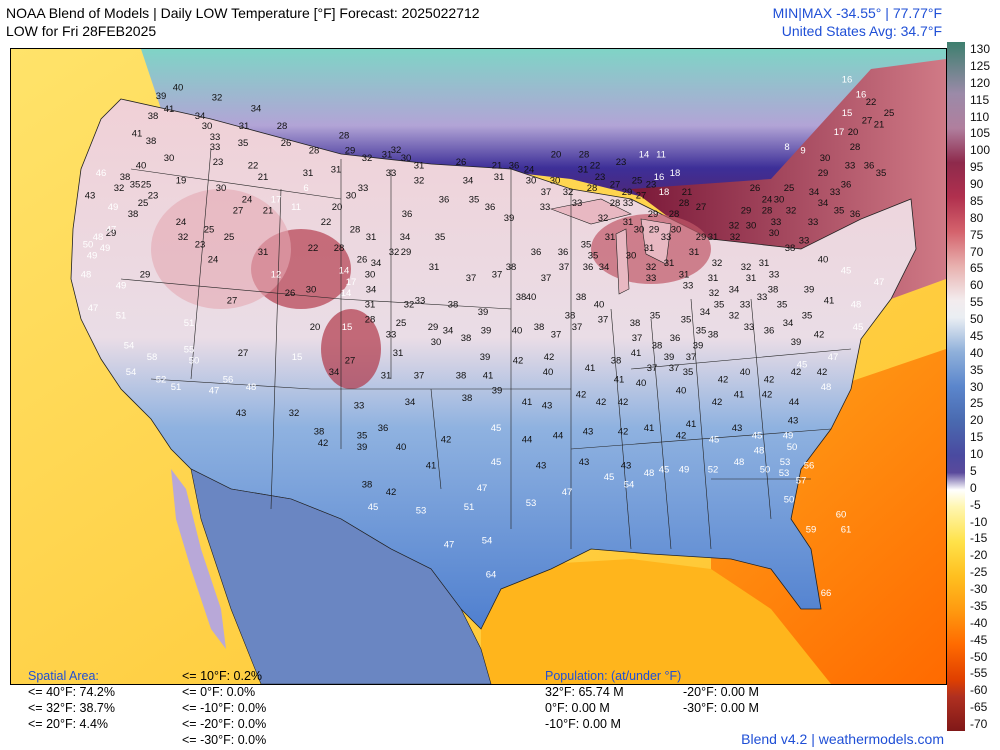  Describe the element at coordinates (152, 357) in the screenshot. I see `temperature-value: 58` at that location.